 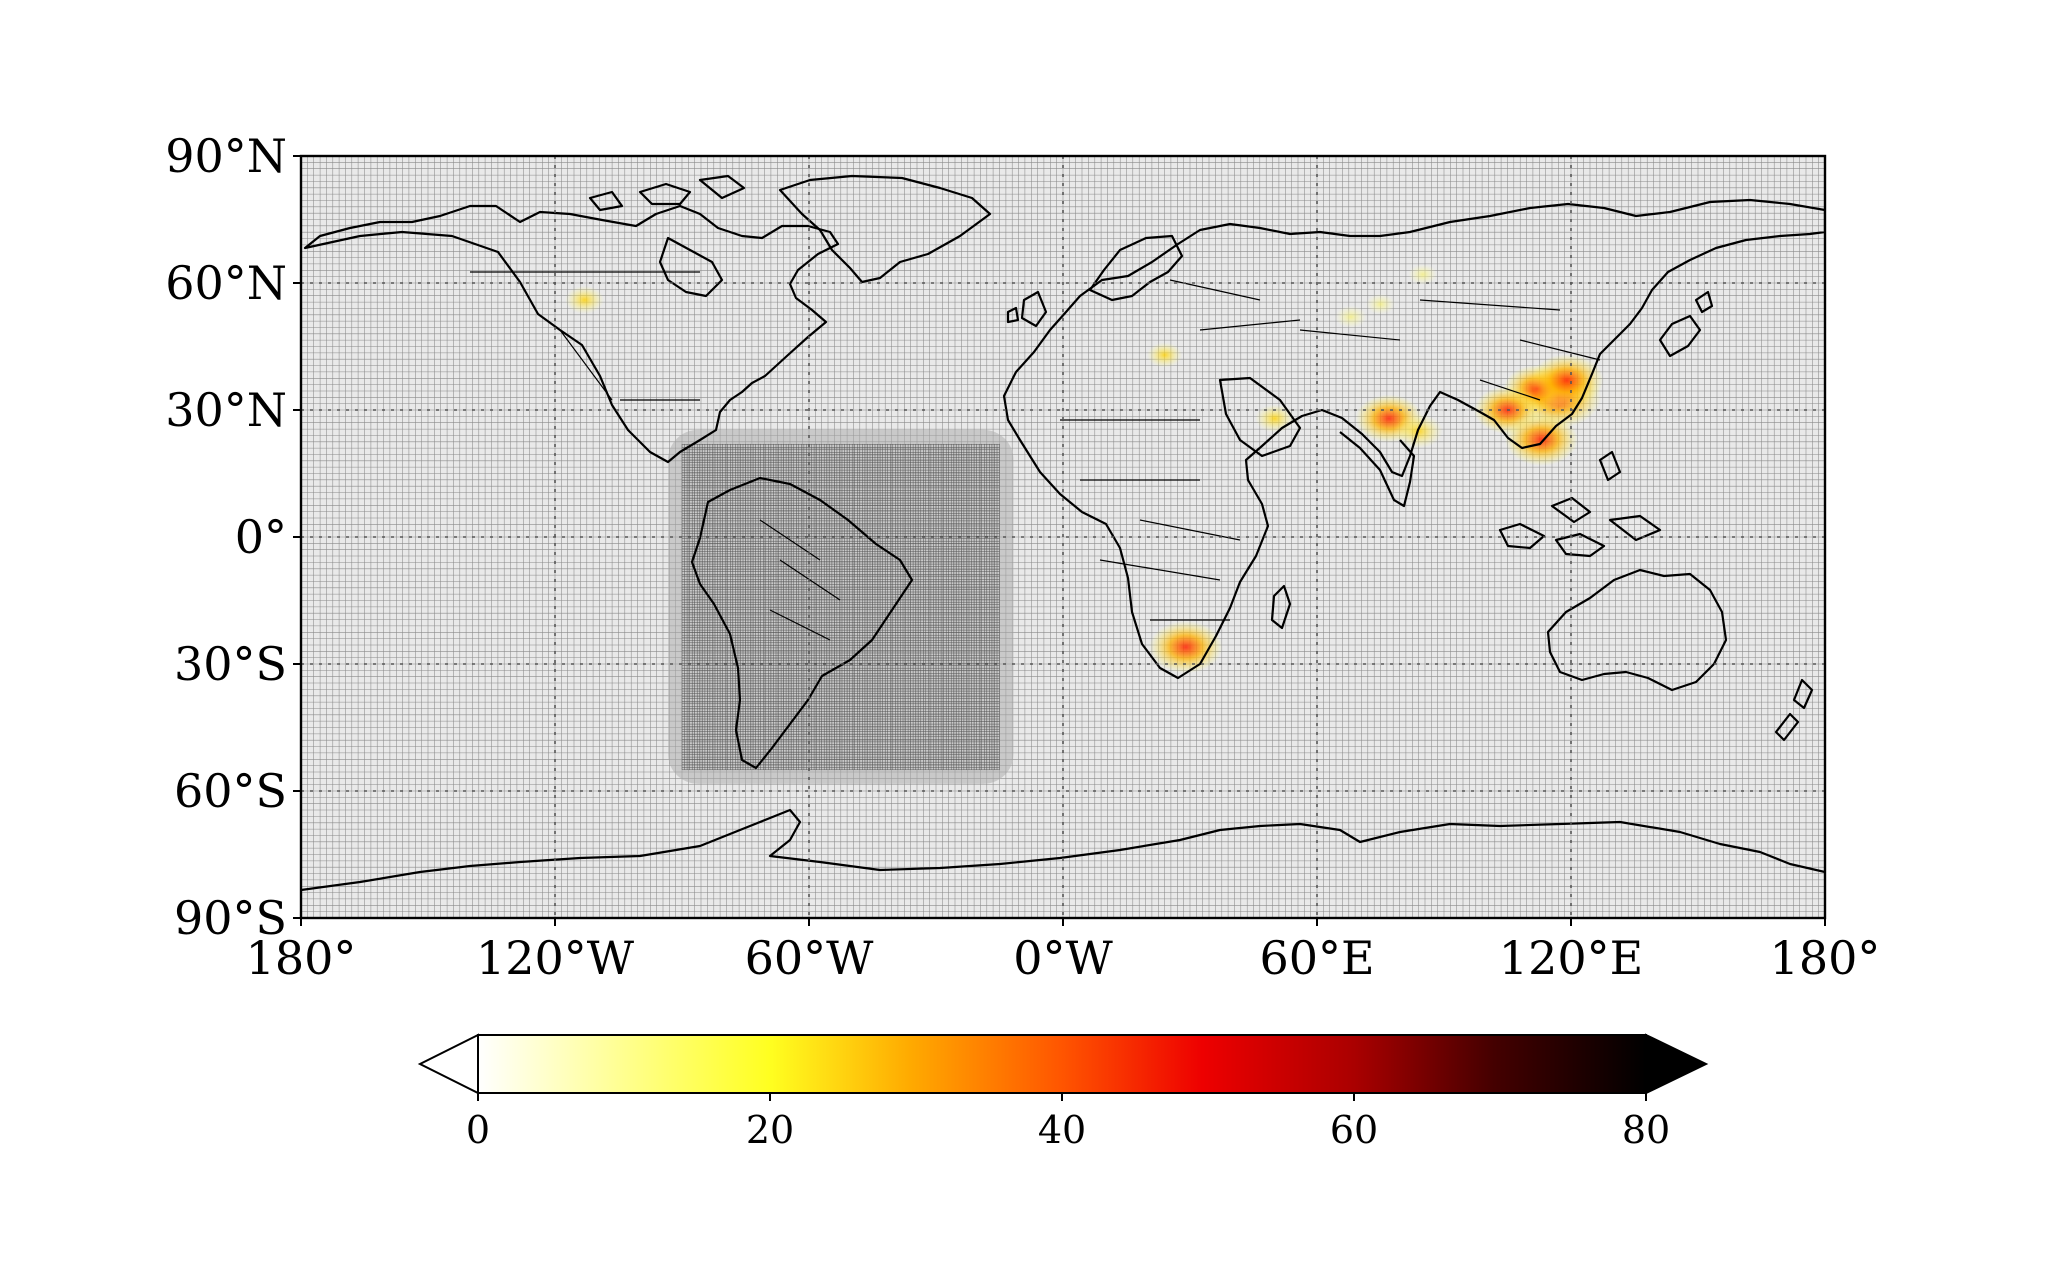 I want to click on colorbar: 0 20 40 60 80, so click(x=1063, y=1092).